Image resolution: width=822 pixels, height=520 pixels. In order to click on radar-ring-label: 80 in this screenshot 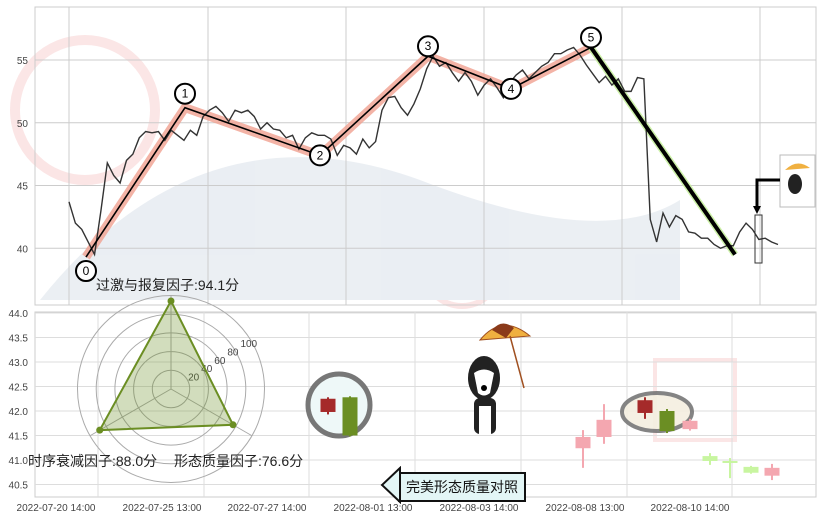, I will do `click(233, 352)`.